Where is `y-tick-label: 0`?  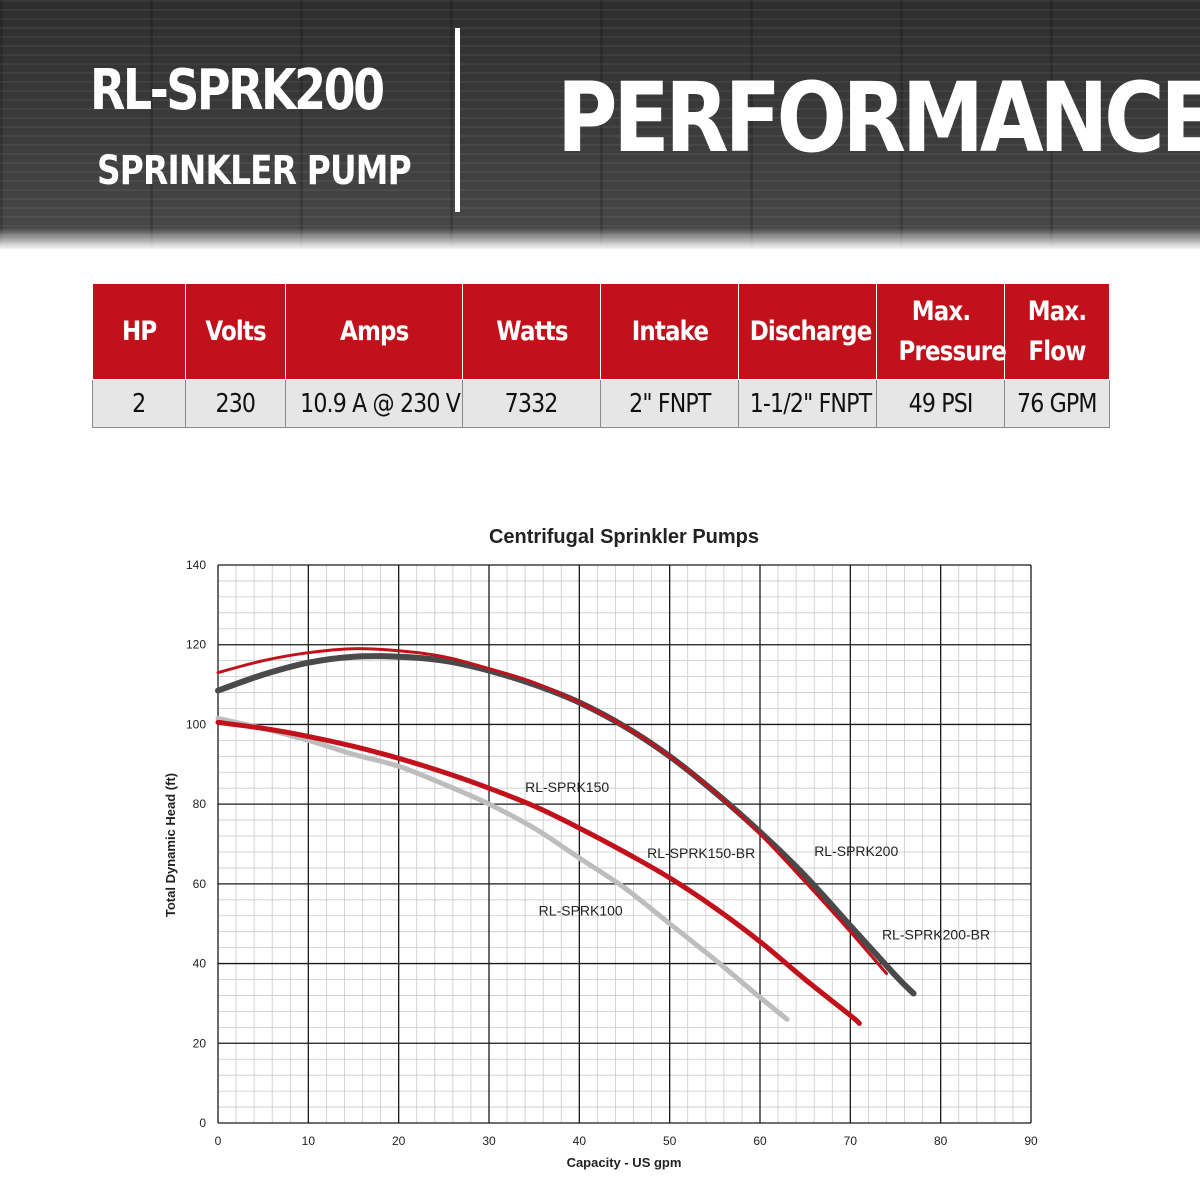 y-tick-label: 0 is located at coordinates (202, 1123).